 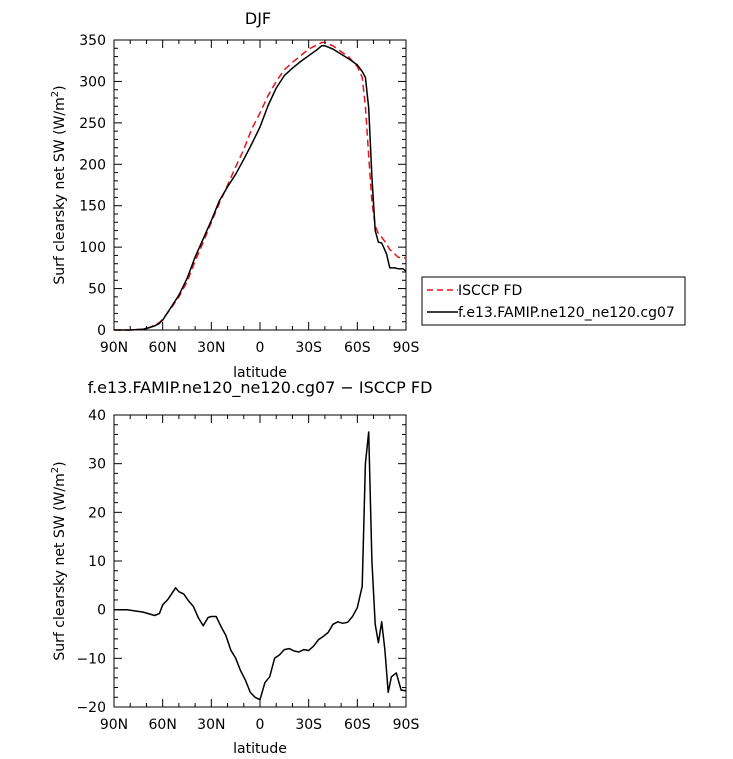 What do you see at coordinates (114, 348) in the screenshot?
I see `top-x-tick-label: 90N` at bounding box center [114, 348].